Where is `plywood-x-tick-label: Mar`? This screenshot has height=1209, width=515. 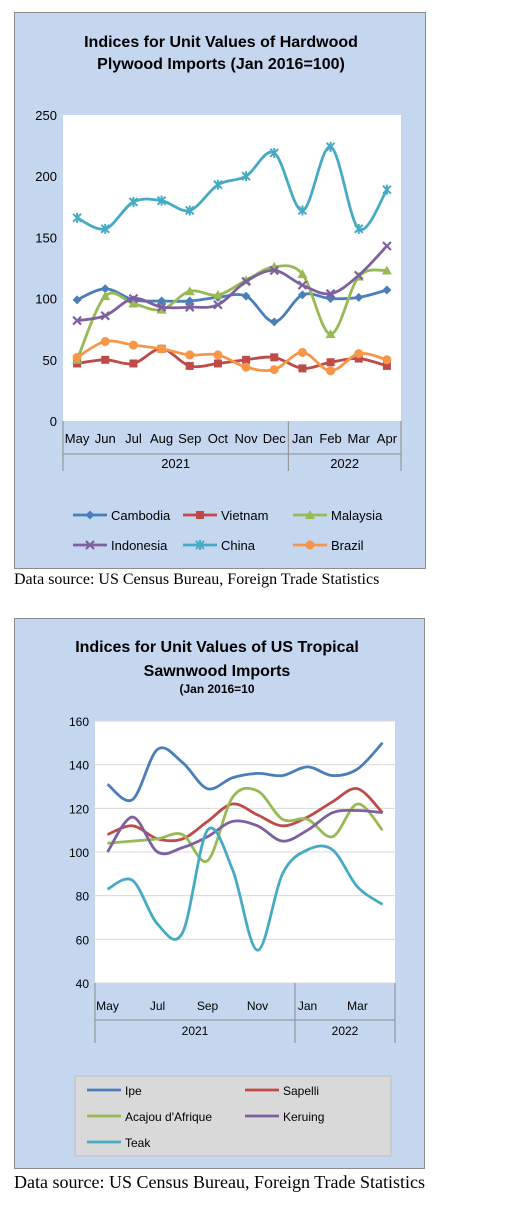
plywood-x-tick-label: Mar is located at coordinates (359, 438).